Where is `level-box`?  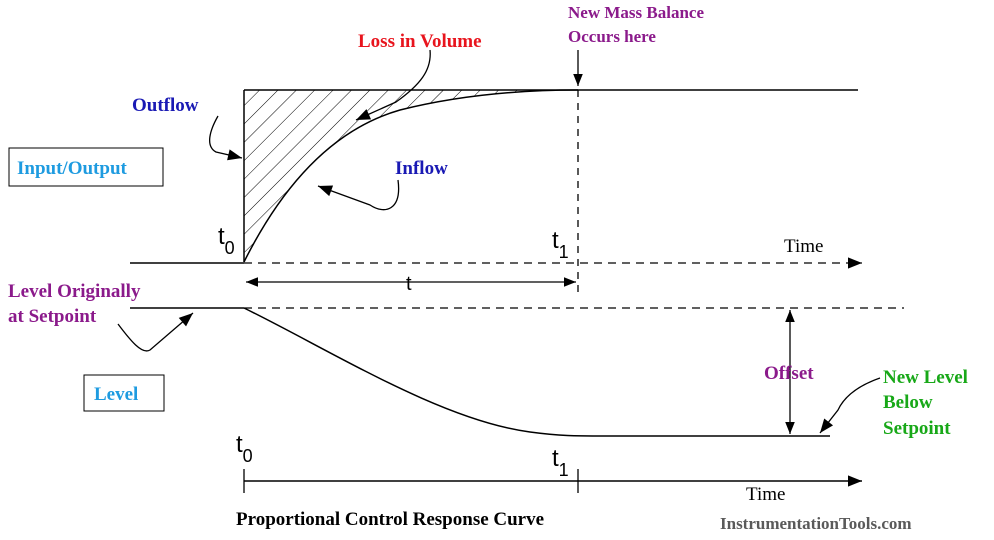 level-box is located at coordinates (124, 393).